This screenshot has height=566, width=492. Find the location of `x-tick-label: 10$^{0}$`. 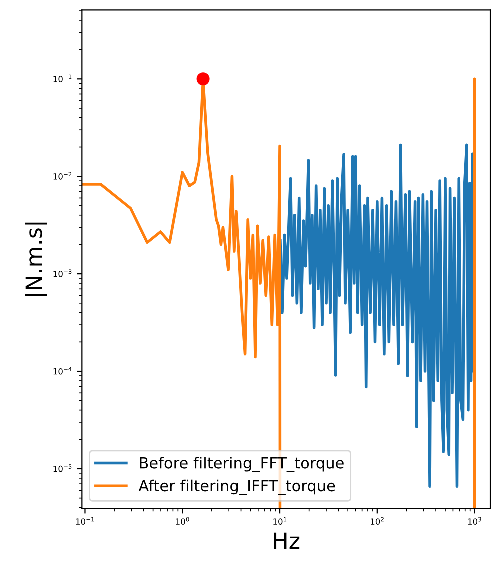

x-tick-label: 10$^{0}$ is located at coordinates (183, 521).